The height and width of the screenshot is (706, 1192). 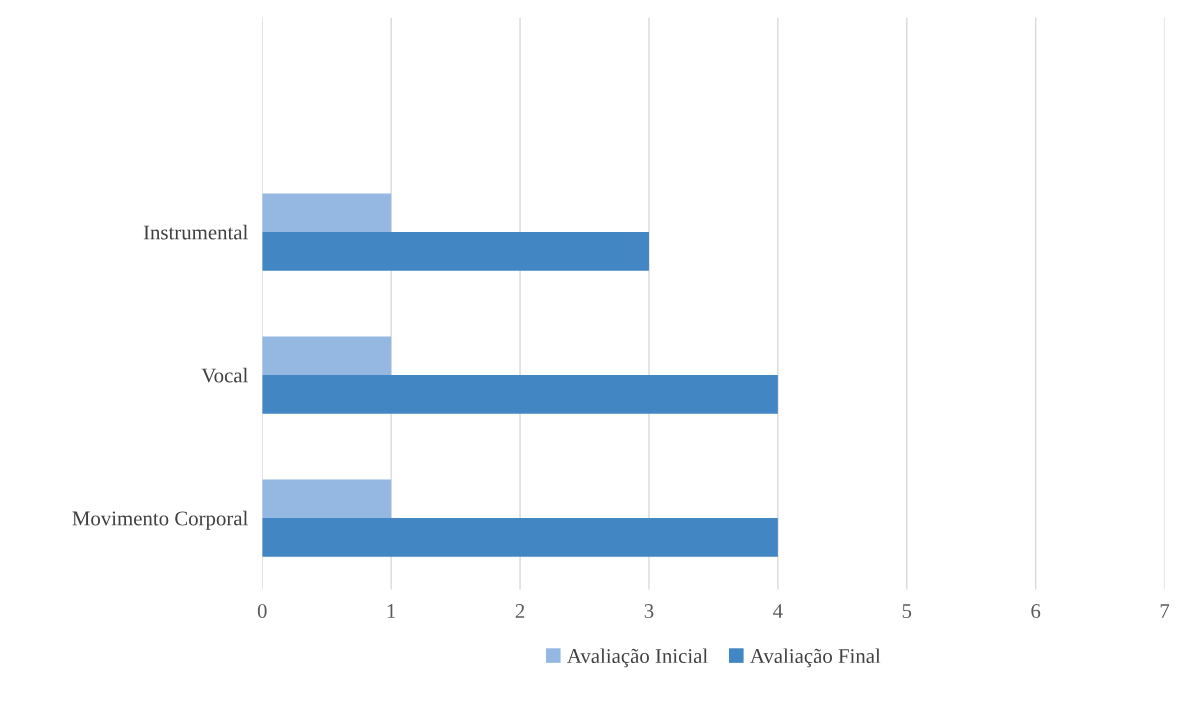 What do you see at coordinates (815, 658) in the screenshot?
I see `legend-label: Avaliação Final` at bounding box center [815, 658].